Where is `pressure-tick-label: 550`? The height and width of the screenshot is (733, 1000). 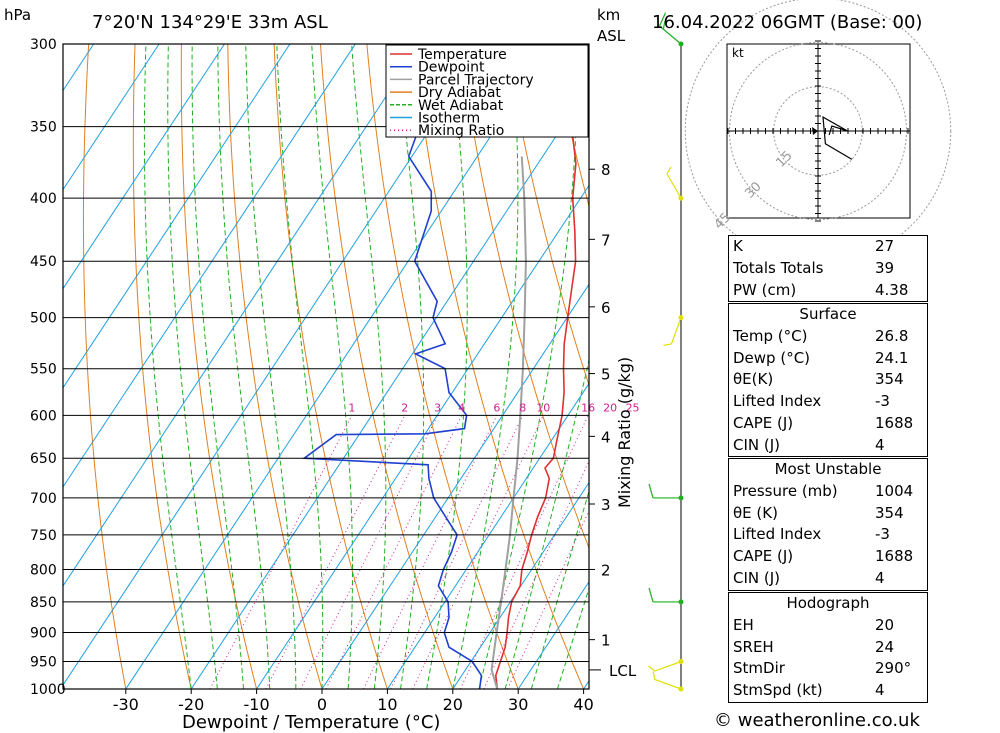 pressure-tick-label: 550 is located at coordinates (43, 370).